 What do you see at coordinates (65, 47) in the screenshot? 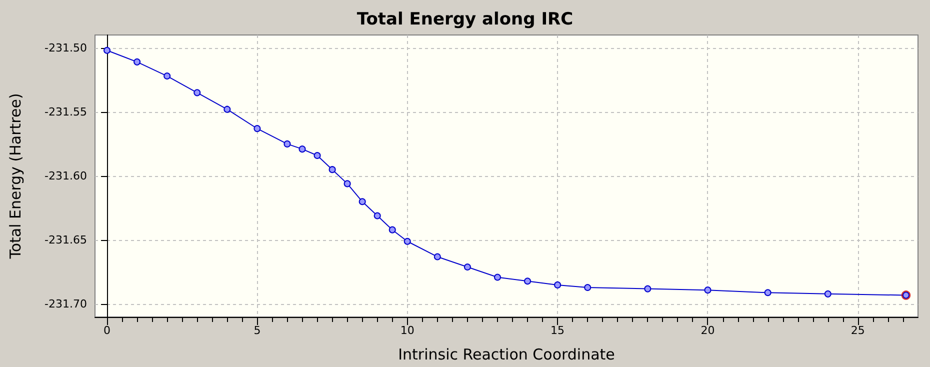
I see `y-tick-label: -231.50` at bounding box center [65, 47].